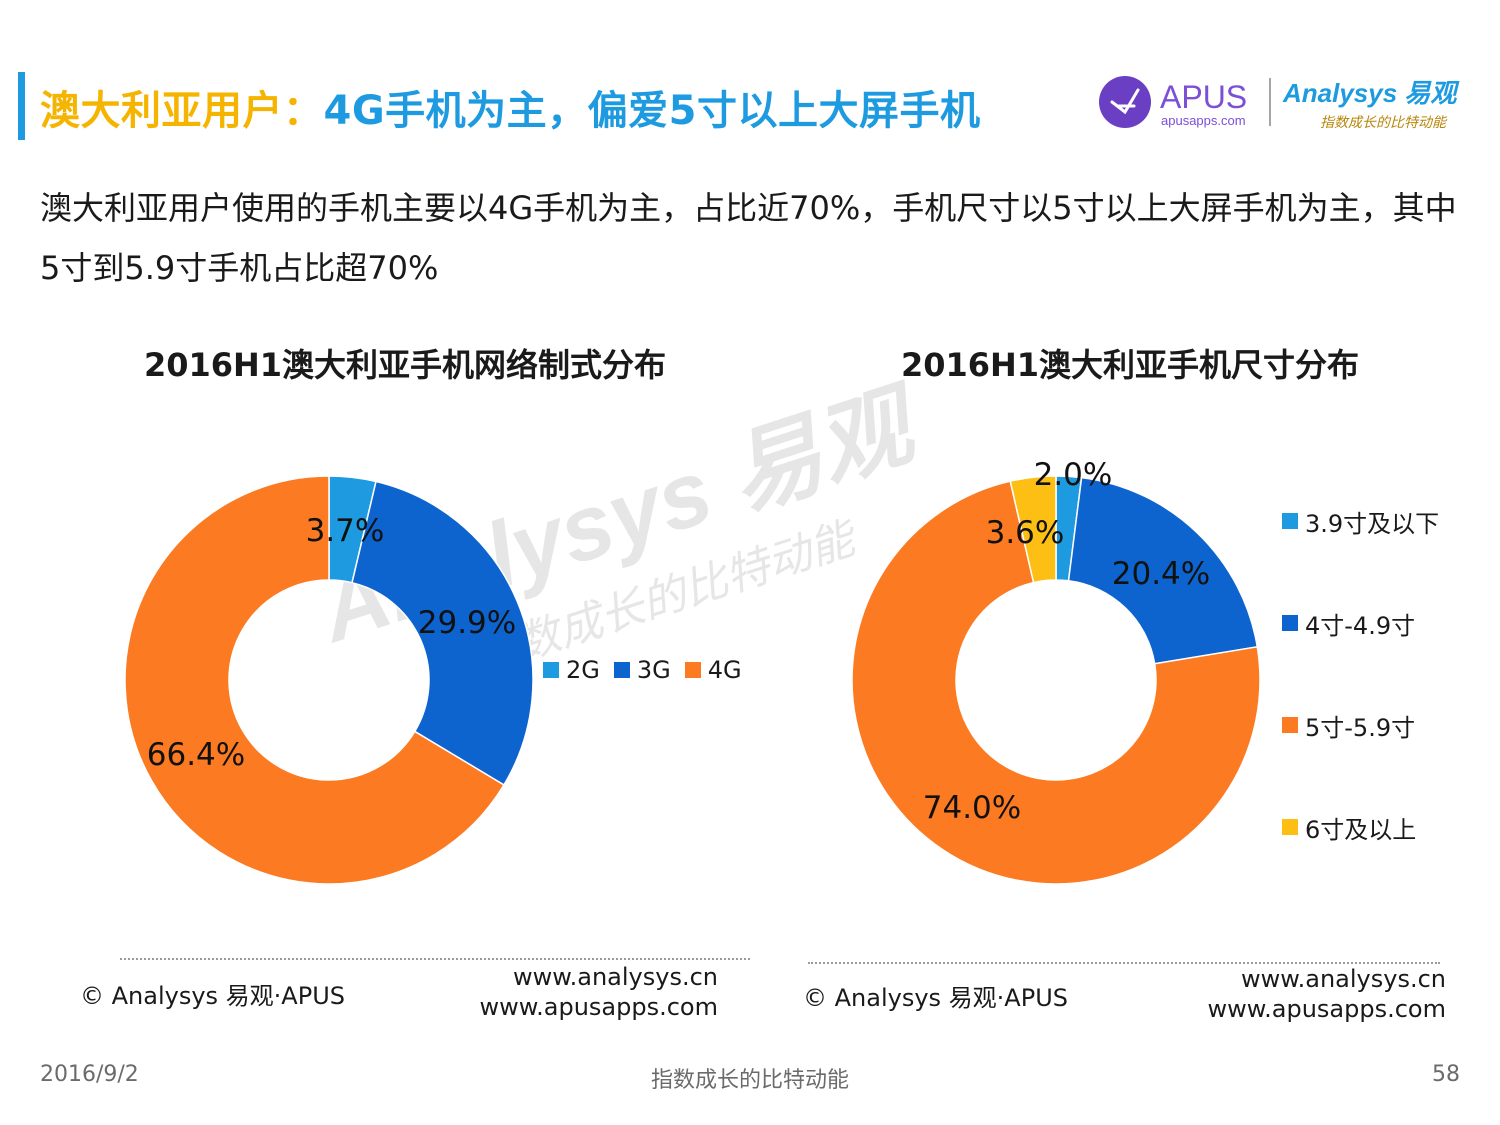 The width and height of the screenshot is (1500, 1125). I want to click on chart2-legend: 3.9寸及以下 4寸-4.9寸 5寸-5.9寸 6寸及以上, so click(1360, 708).